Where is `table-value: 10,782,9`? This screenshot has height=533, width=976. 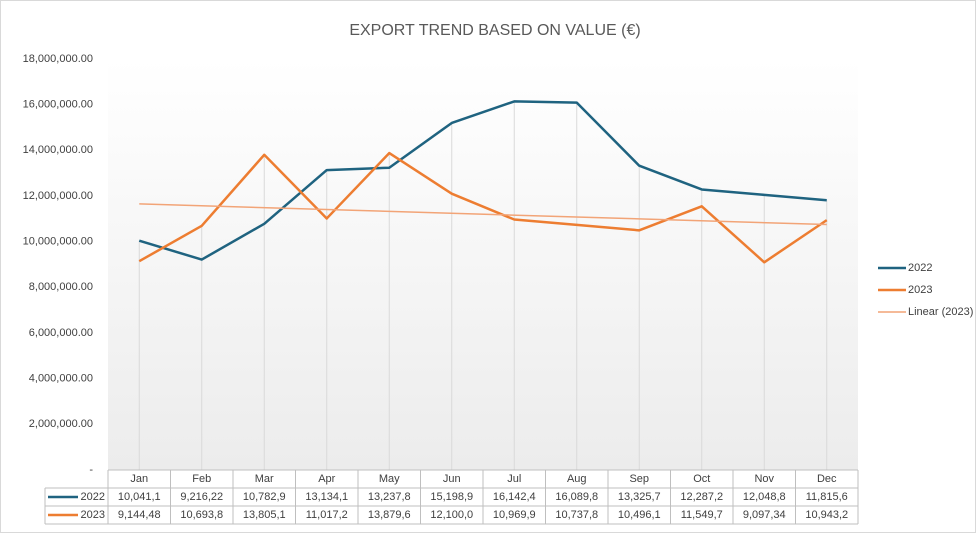 table-value: 10,782,9 is located at coordinates (264, 497).